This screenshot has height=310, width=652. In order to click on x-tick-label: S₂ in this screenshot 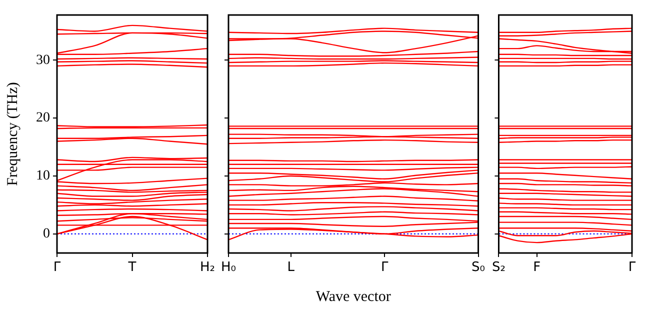, I will do `click(499, 268)`.